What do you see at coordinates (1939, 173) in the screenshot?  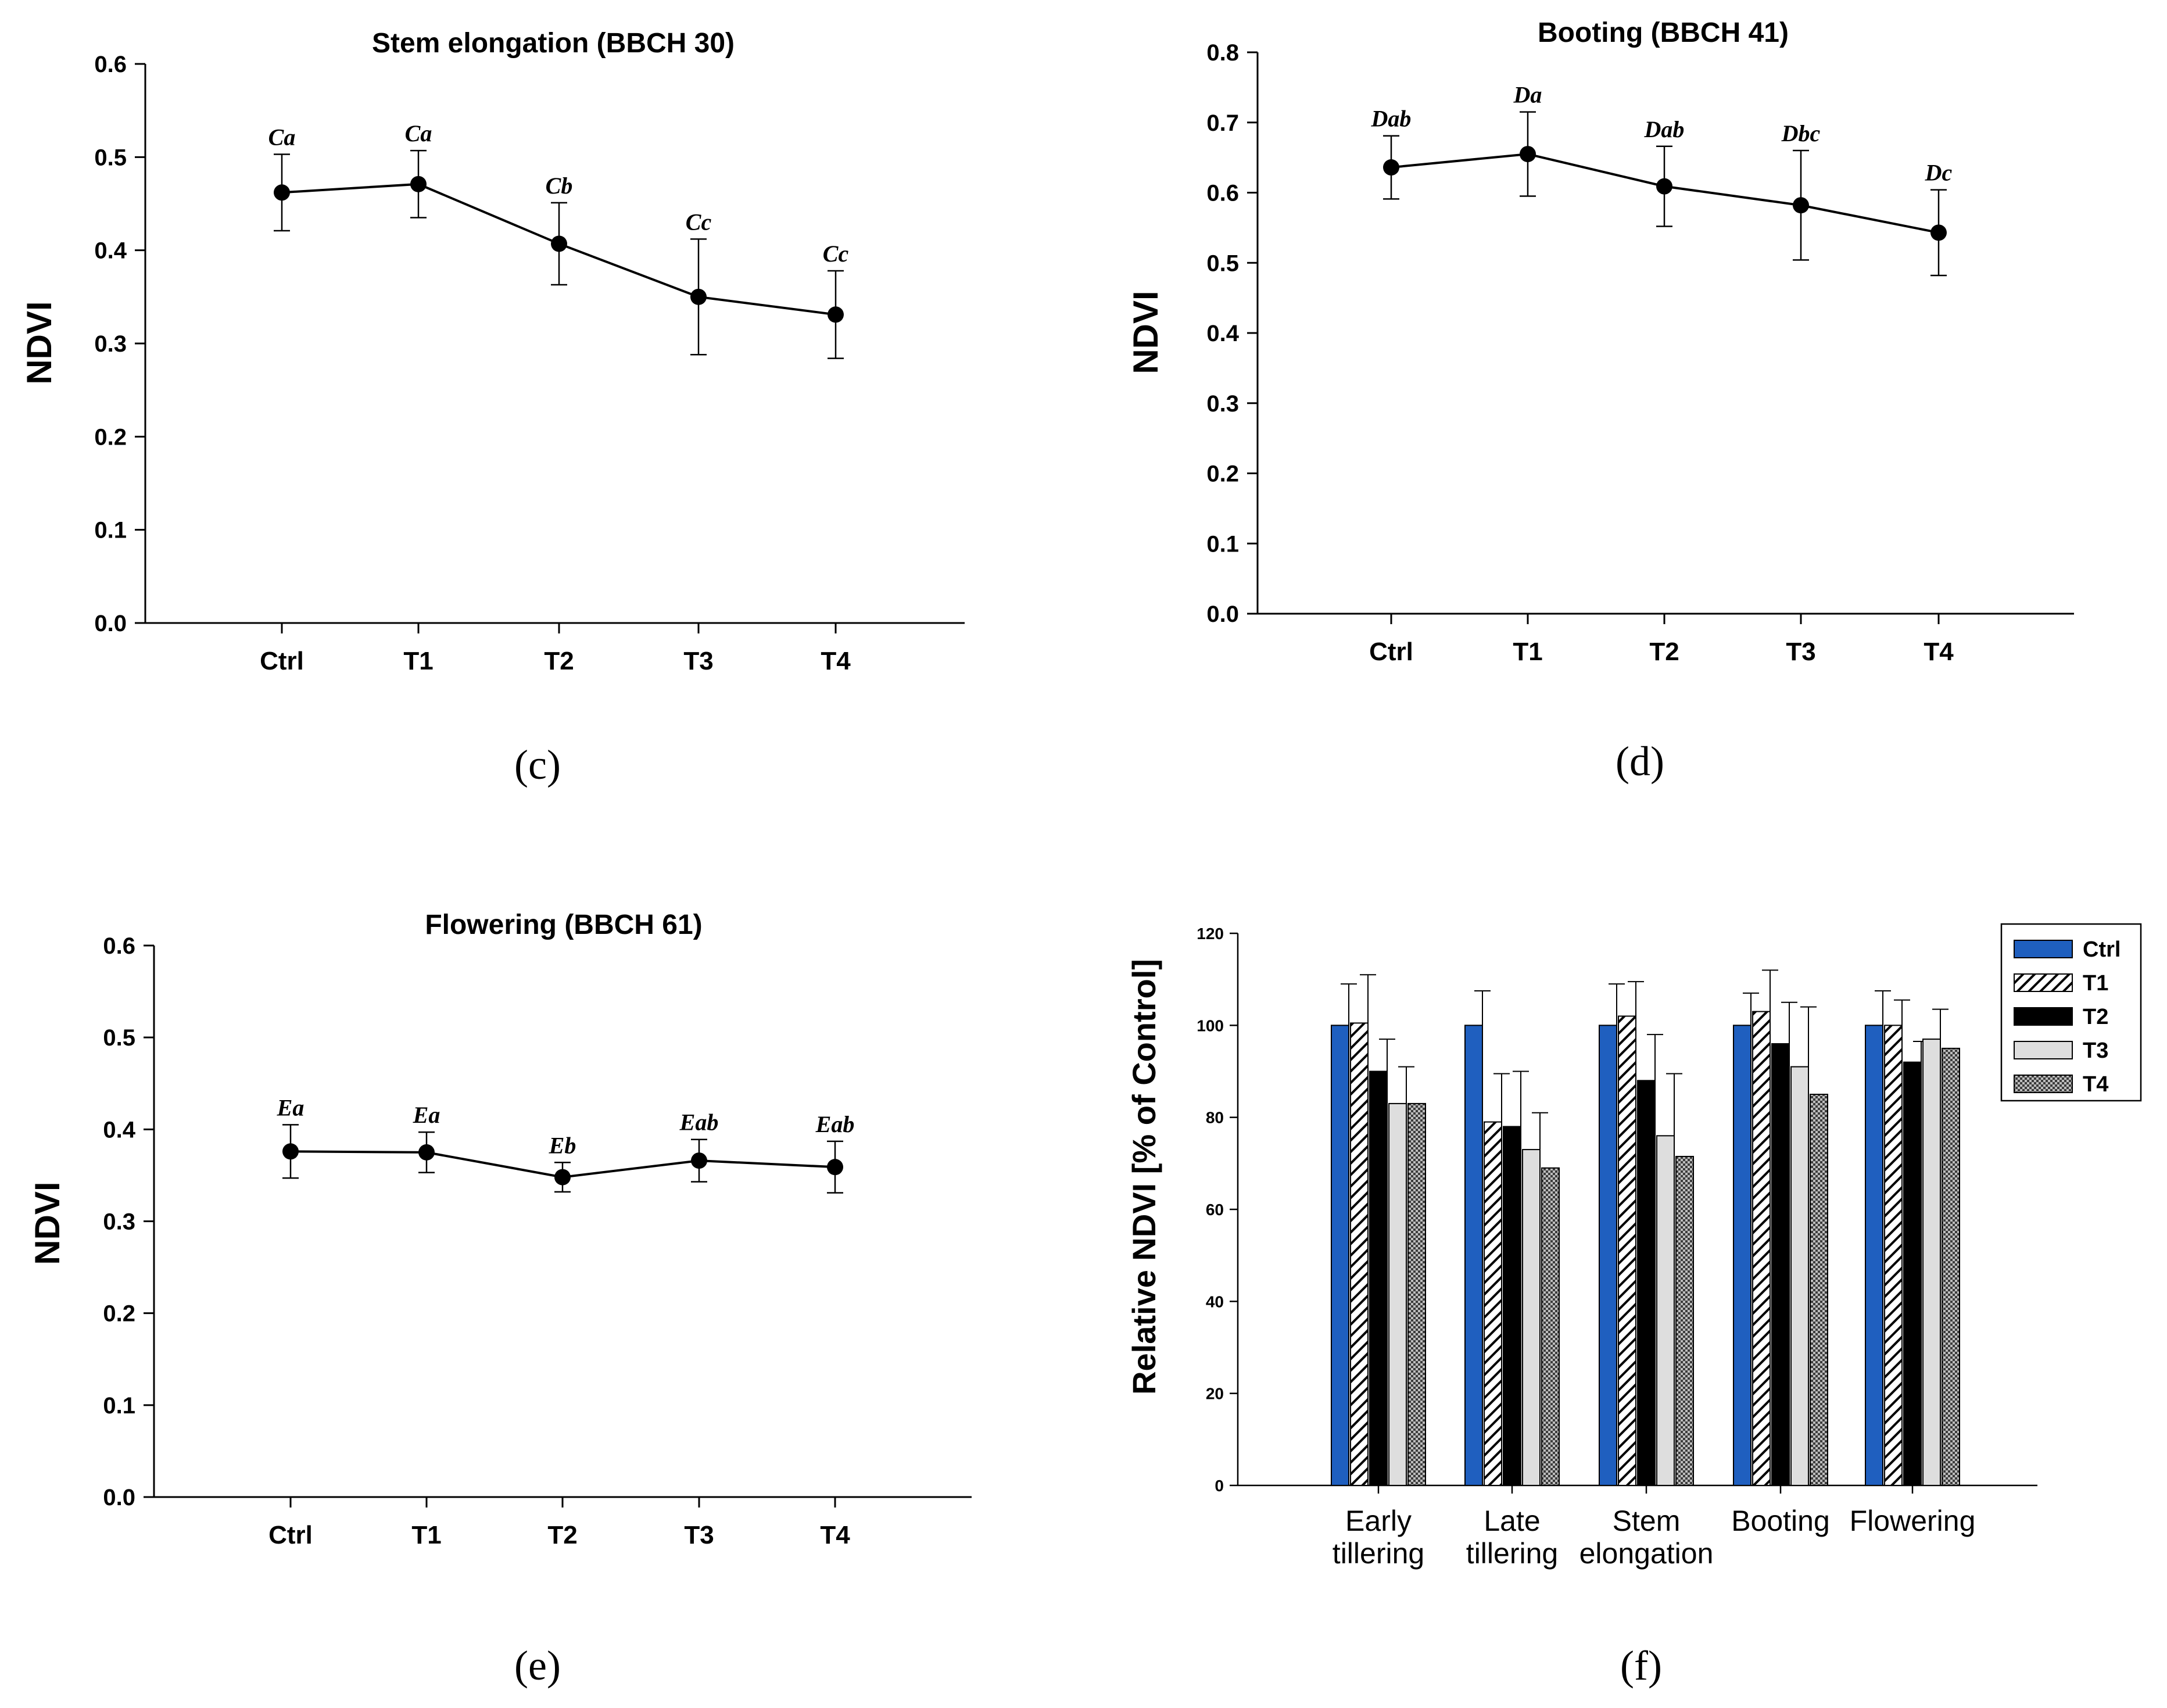 I see `significance-label: Dc` at bounding box center [1939, 173].